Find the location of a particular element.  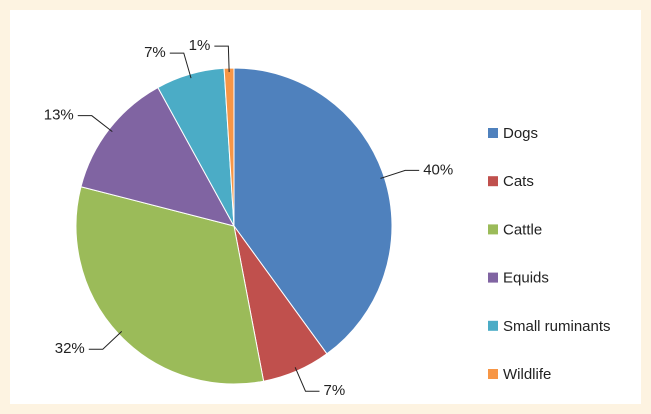

data-label: 32% is located at coordinates (70, 348).